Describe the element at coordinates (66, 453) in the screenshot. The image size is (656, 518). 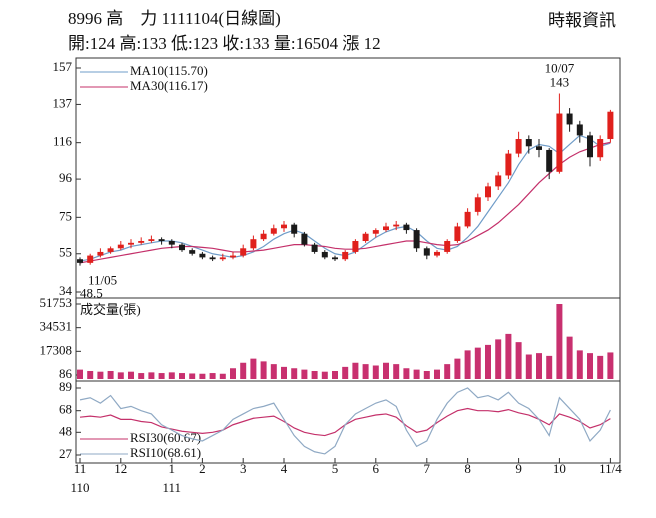
I see `y-tick-label: 27` at that location.